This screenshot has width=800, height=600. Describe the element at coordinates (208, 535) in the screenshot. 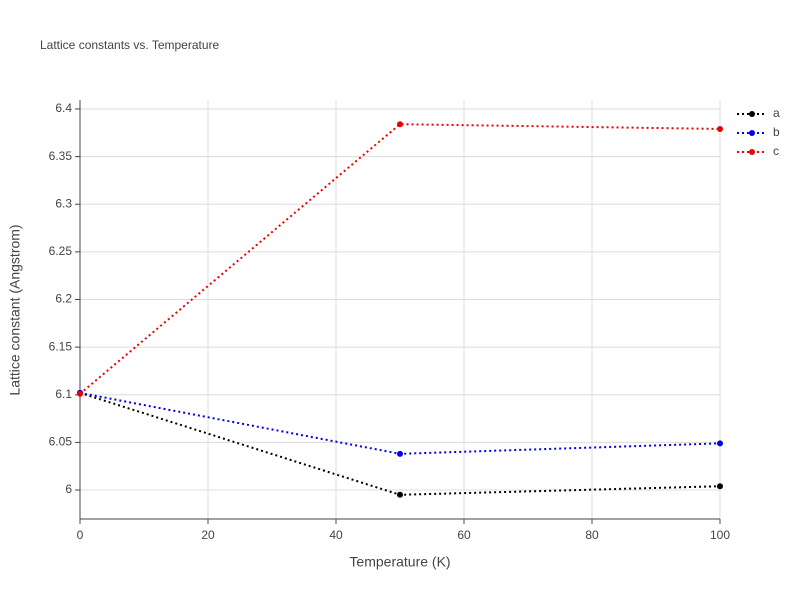

I see `x-tick-label: 20` at that location.